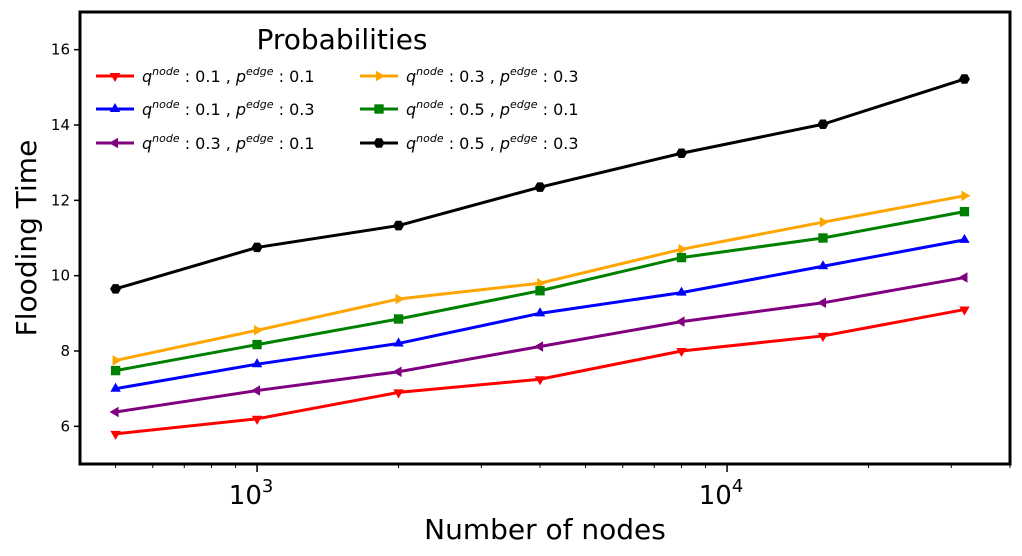 This screenshot has width=1022, height=556. Describe the element at coordinates (65, 426) in the screenshot. I see `y-tick-label: 6` at that location.